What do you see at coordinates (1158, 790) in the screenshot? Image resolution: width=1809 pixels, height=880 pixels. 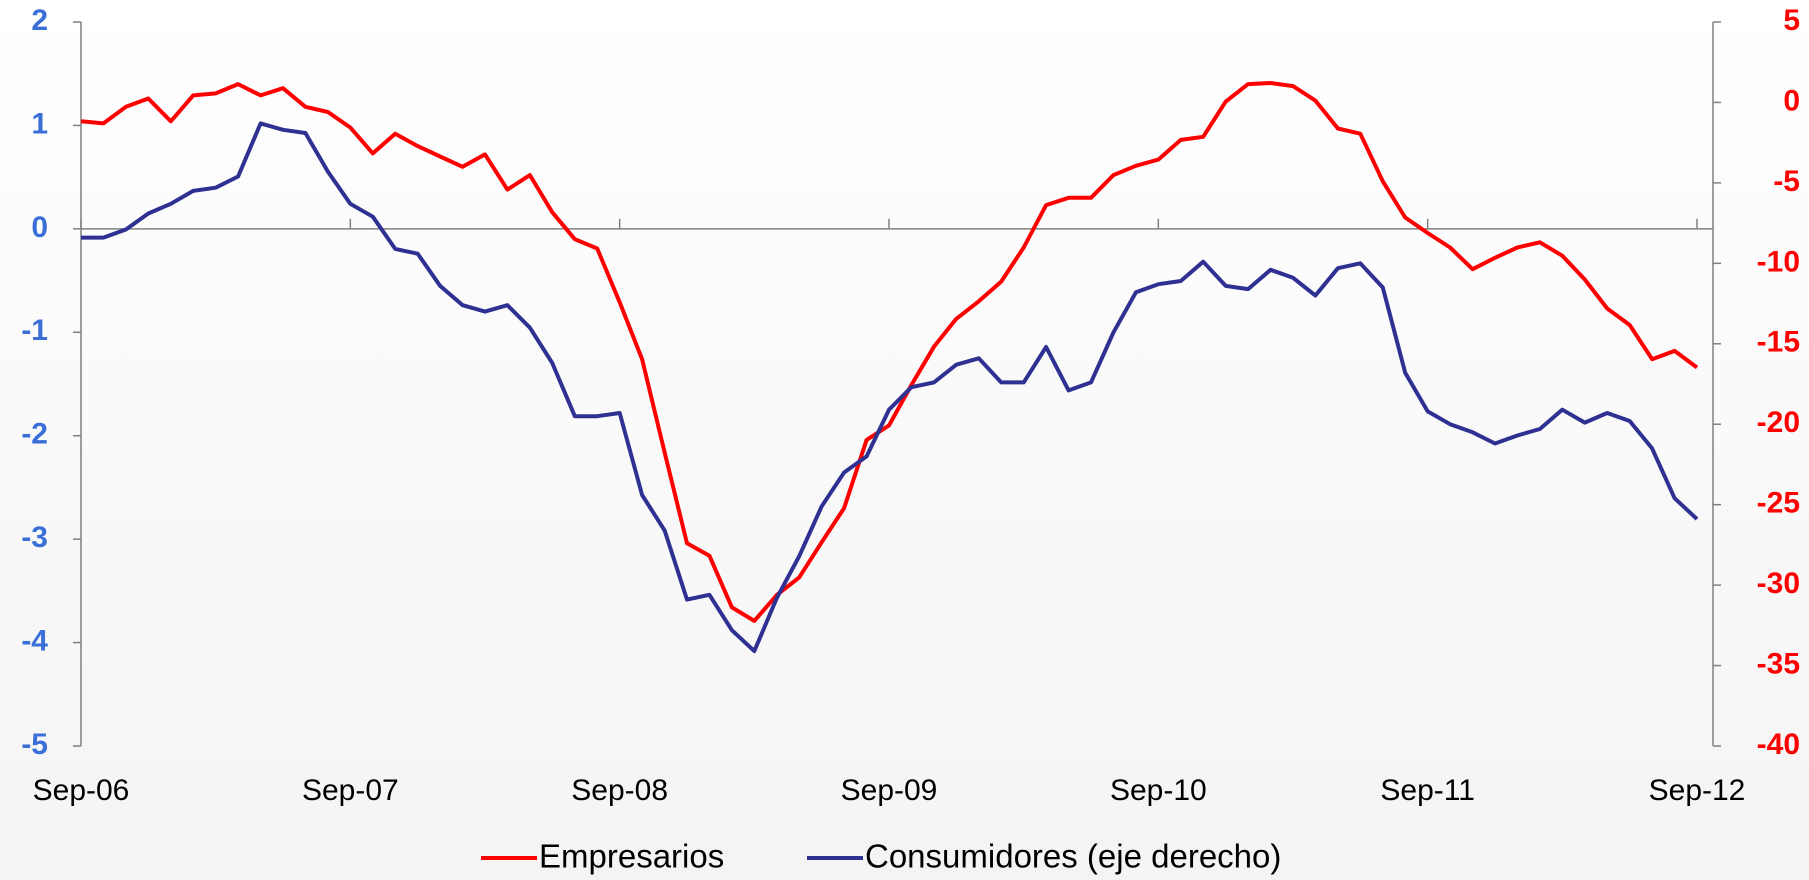 I see `x-tick-label: Sep-10` at bounding box center [1158, 790].